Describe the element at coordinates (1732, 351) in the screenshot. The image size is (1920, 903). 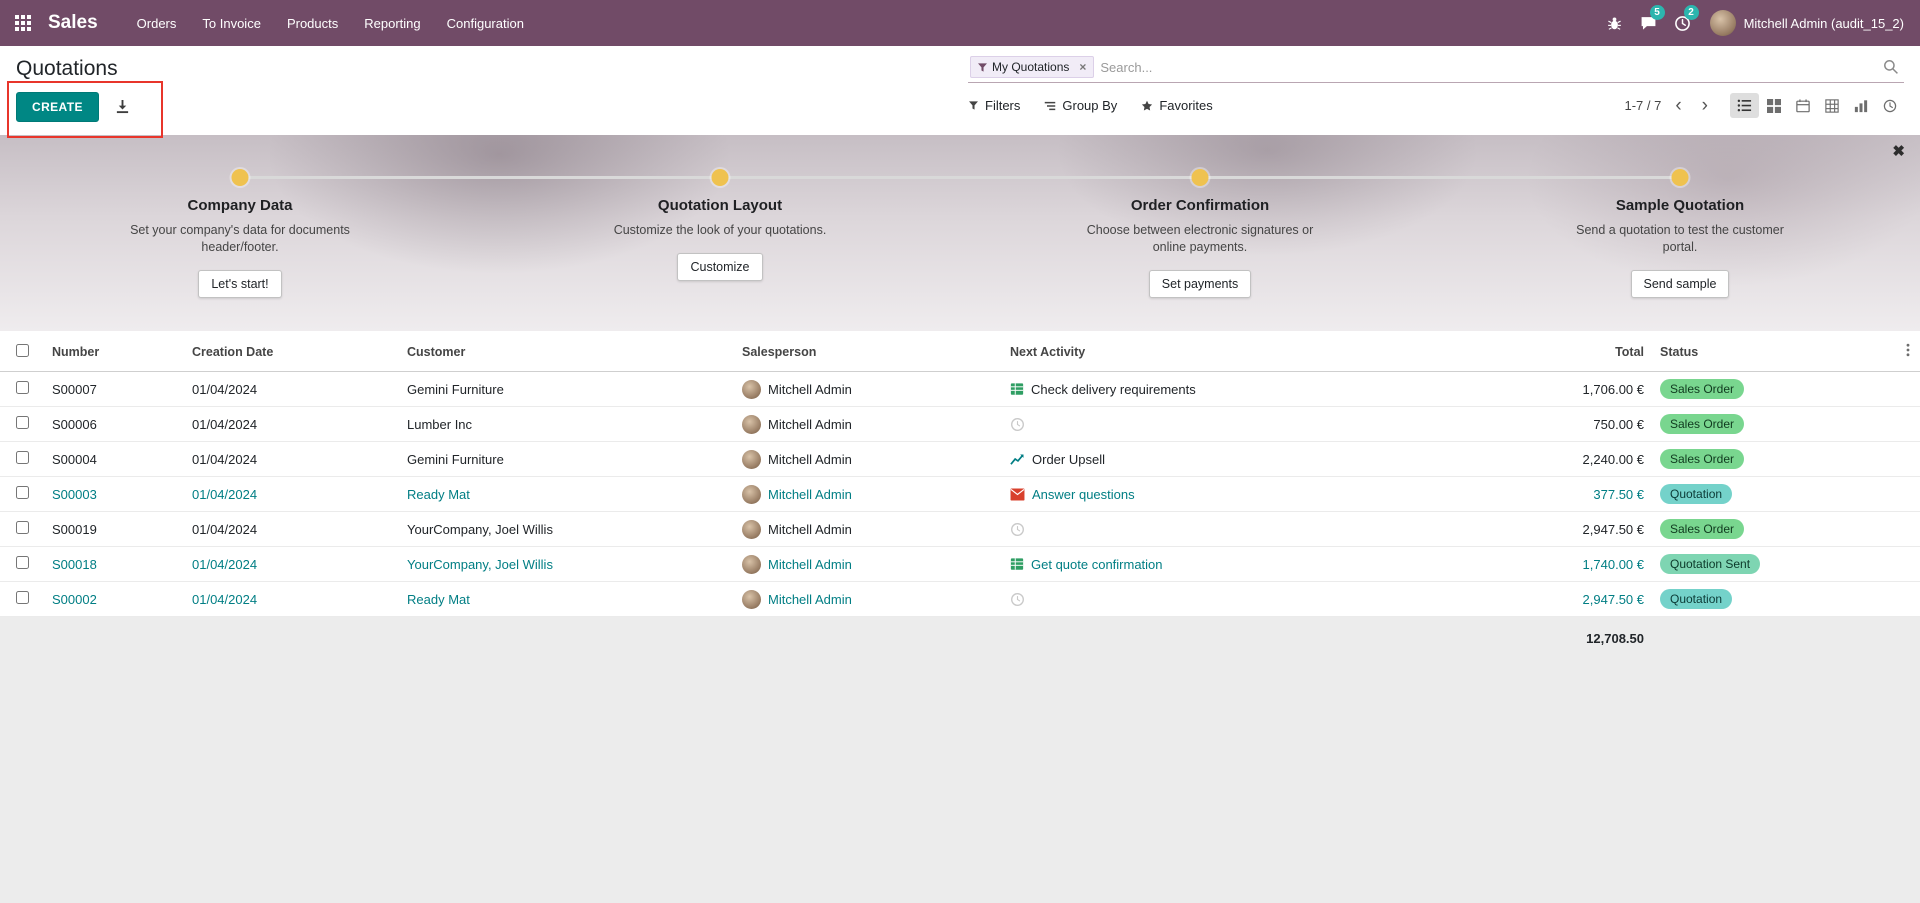
I see `header-status: Status` at that location.